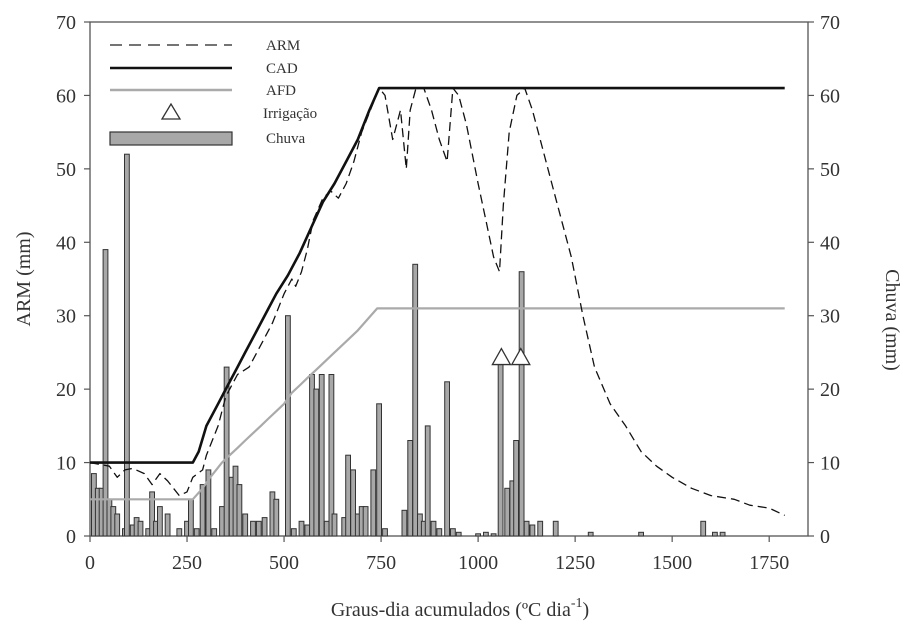  What do you see at coordinates (73, 280) in the screenshot?
I see `y-axis-left: 0 10 20 30 40 50 60 70` at bounding box center [73, 280].